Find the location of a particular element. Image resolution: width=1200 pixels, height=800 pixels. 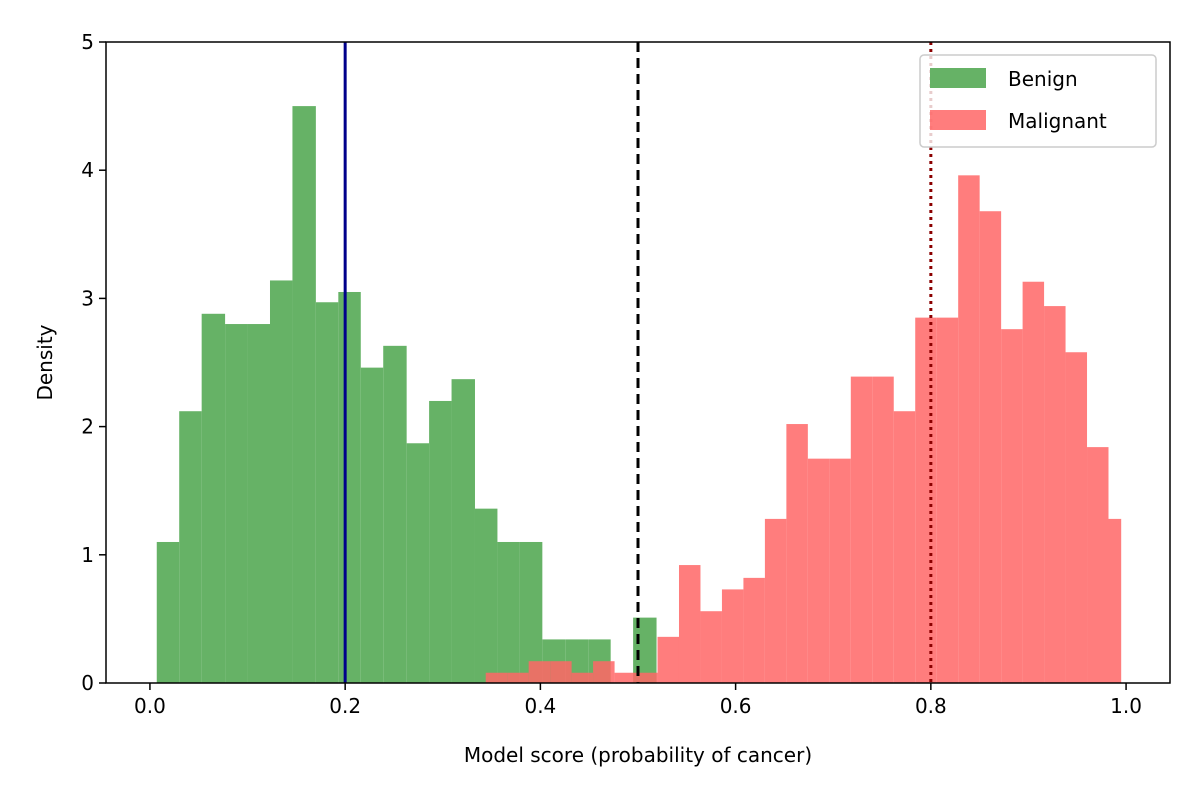

x-tick-label: 1.0 is located at coordinates (1126, 706).